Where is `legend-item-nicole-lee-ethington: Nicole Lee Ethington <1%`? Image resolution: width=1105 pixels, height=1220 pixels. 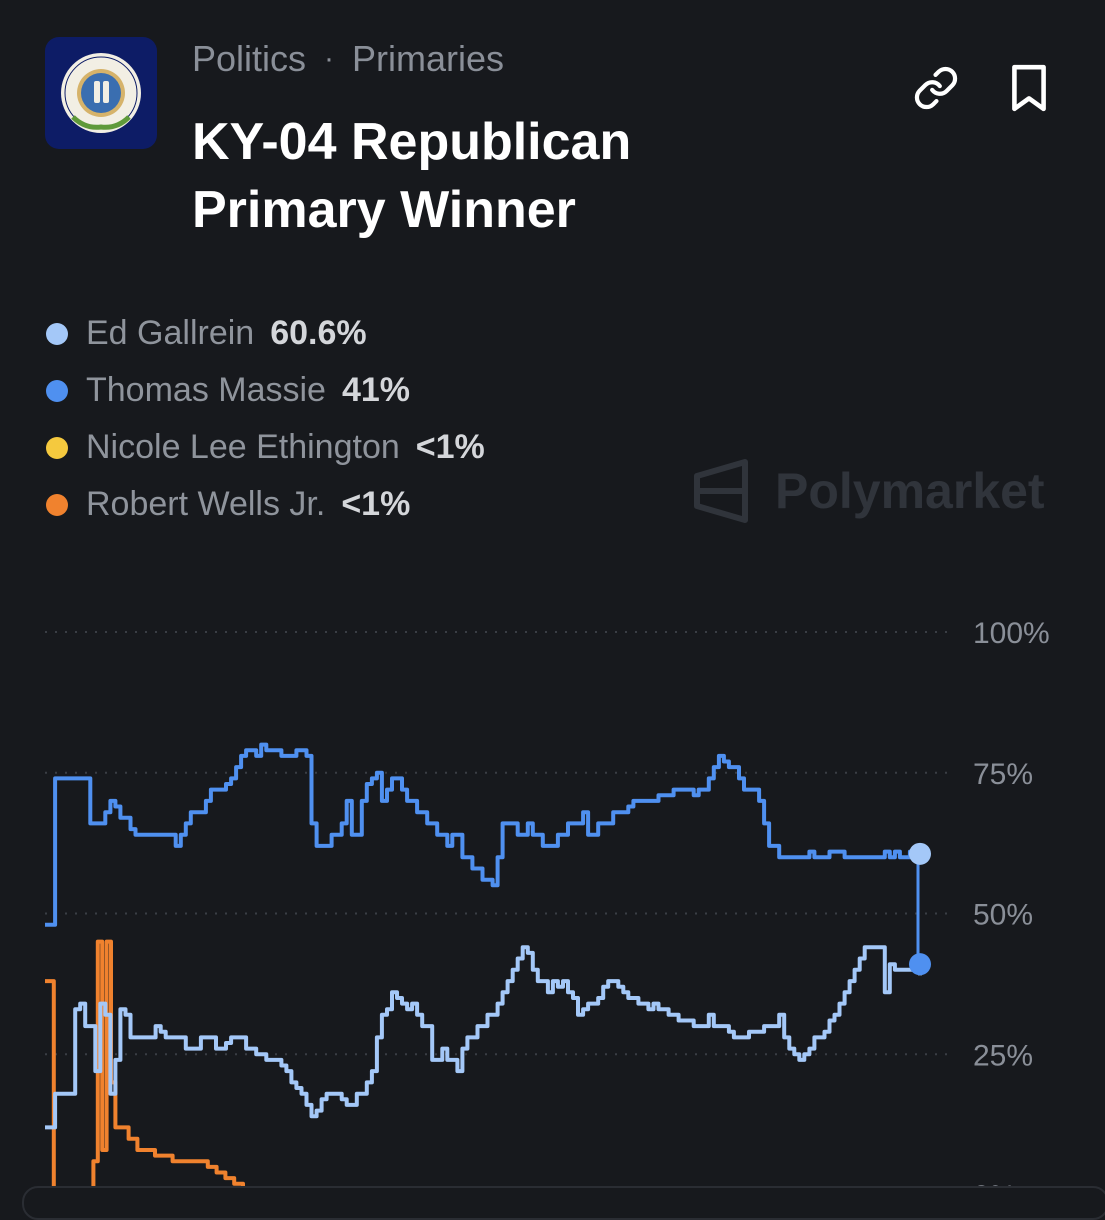
legend-item-nicole-lee-ethington: Nicole Lee Ethington <1% is located at coordinates (265, 447).